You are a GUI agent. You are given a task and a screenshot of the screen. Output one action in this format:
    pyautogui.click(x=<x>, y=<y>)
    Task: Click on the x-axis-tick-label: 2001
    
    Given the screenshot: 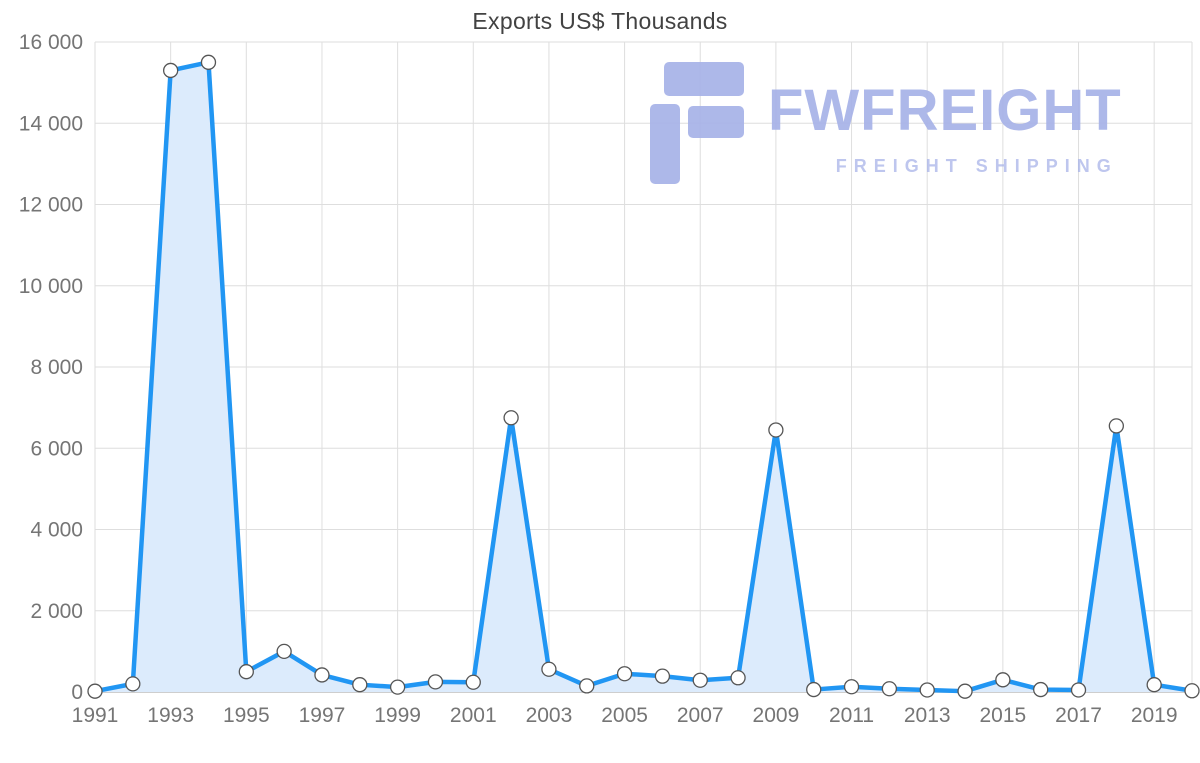 What is the action you would take?
    pyautogui.click(x=473, y=715)
    